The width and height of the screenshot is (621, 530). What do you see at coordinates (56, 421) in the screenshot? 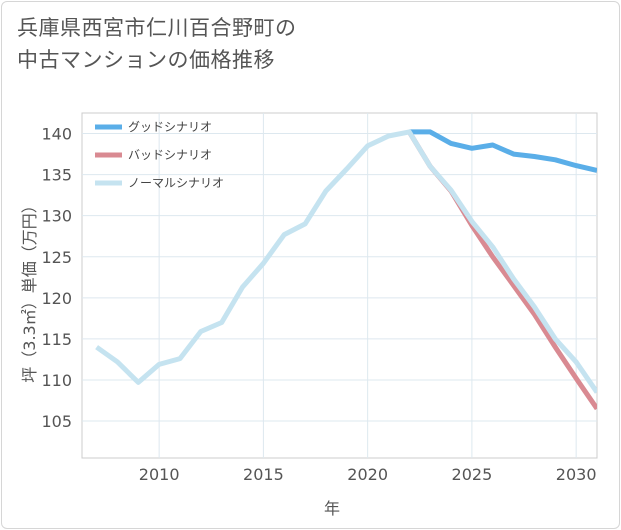
I see `y-tick-label: 105` at bounding box center [56, 421].